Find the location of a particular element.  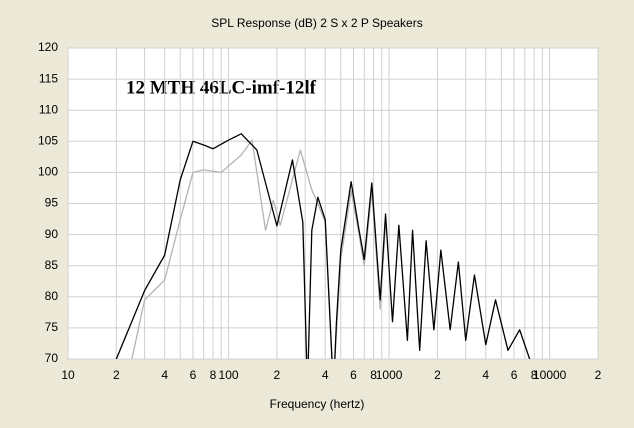

x-tick-label: 100 is located at coordinates (229, 375).